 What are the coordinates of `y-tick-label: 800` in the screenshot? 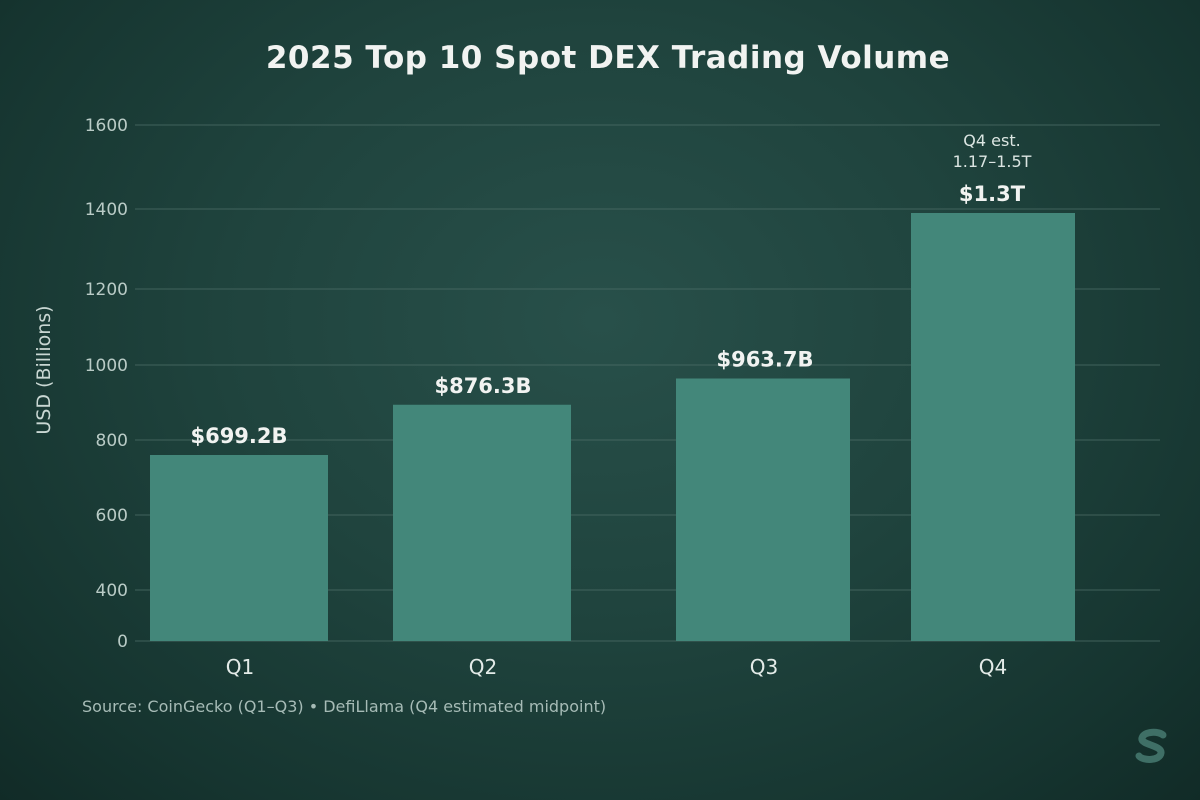 It's located at (112, 441).